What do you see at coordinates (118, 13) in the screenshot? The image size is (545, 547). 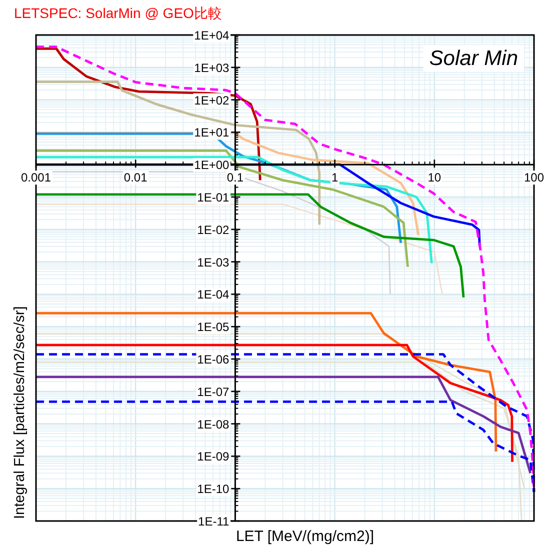 I see `title: LETSPEC: SolarMin @ GEO比較` at bounding box center [118, 13].